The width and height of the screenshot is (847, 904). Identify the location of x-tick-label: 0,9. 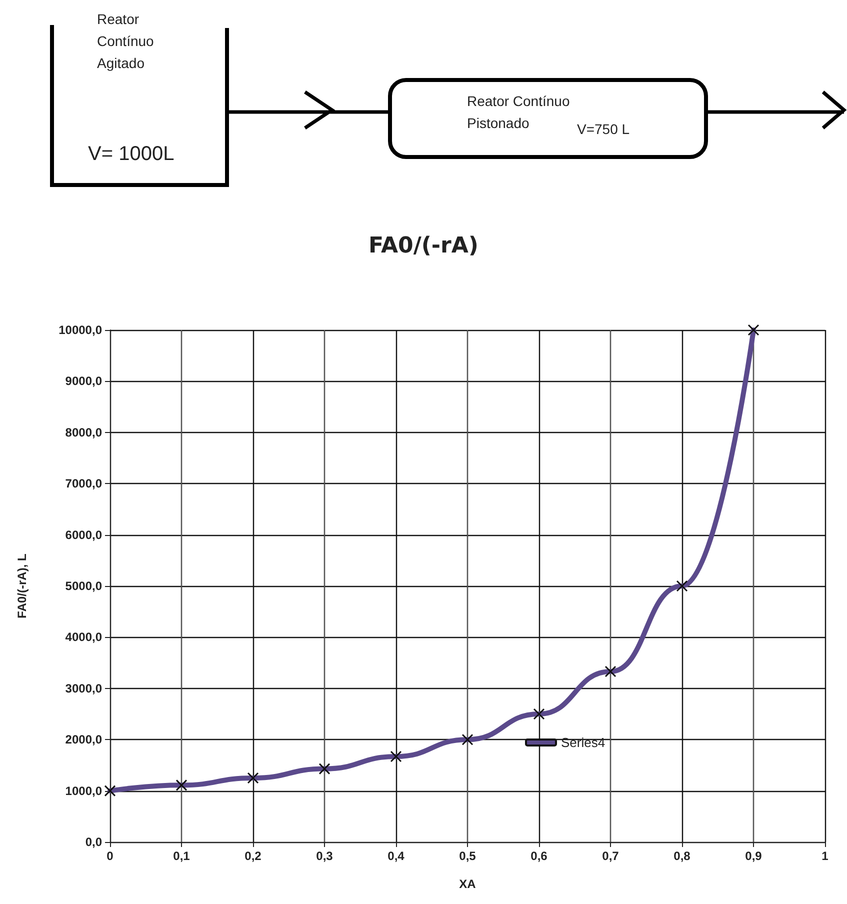
(753, 856).